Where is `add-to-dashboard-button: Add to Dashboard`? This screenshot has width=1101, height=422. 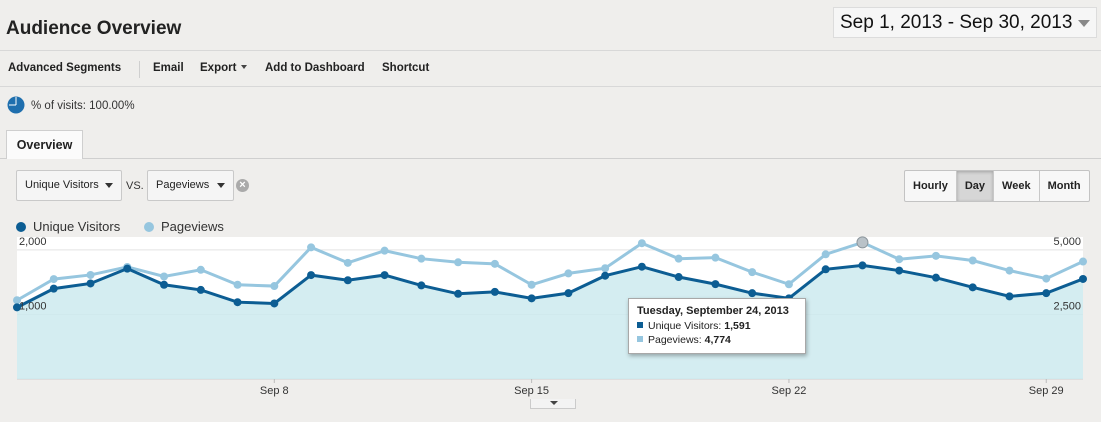
add-to-dashboard-button: Add to Dashboard is located at coordinates (315, 68).